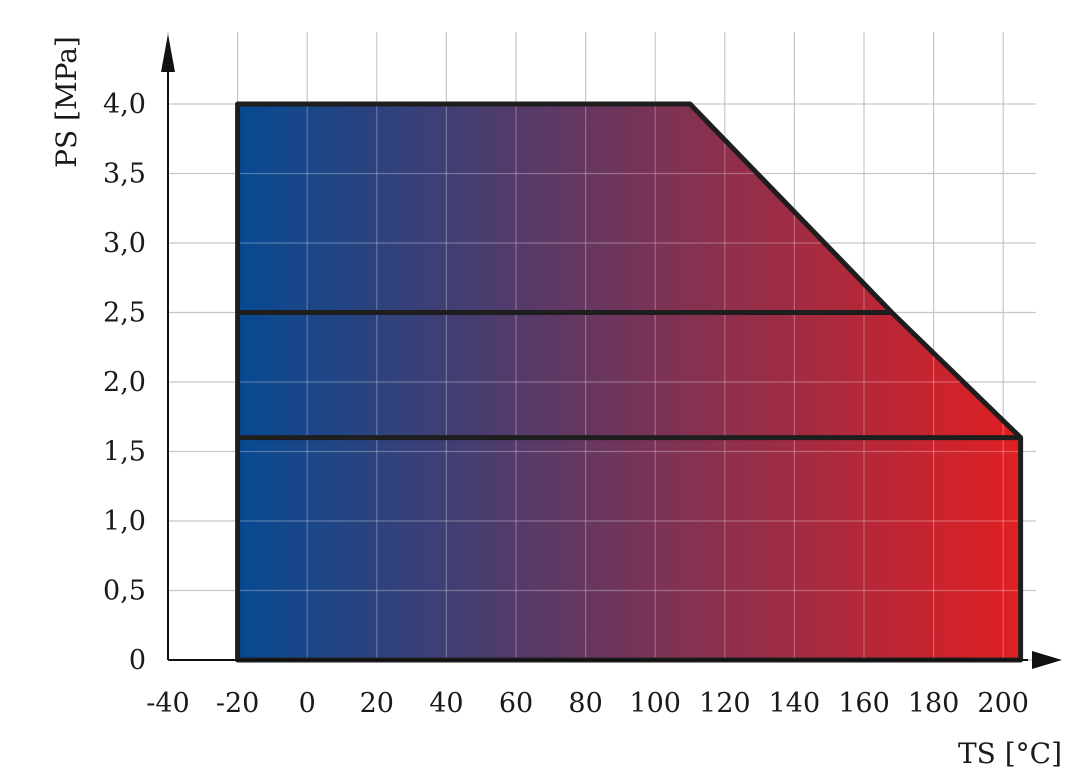 The height and width of the screenshot is (776, 1086). What do you see at coordinates (124, 174) in the screenshot?
I see `y-tick-label: 3,5` at bounding box center [124, 174].